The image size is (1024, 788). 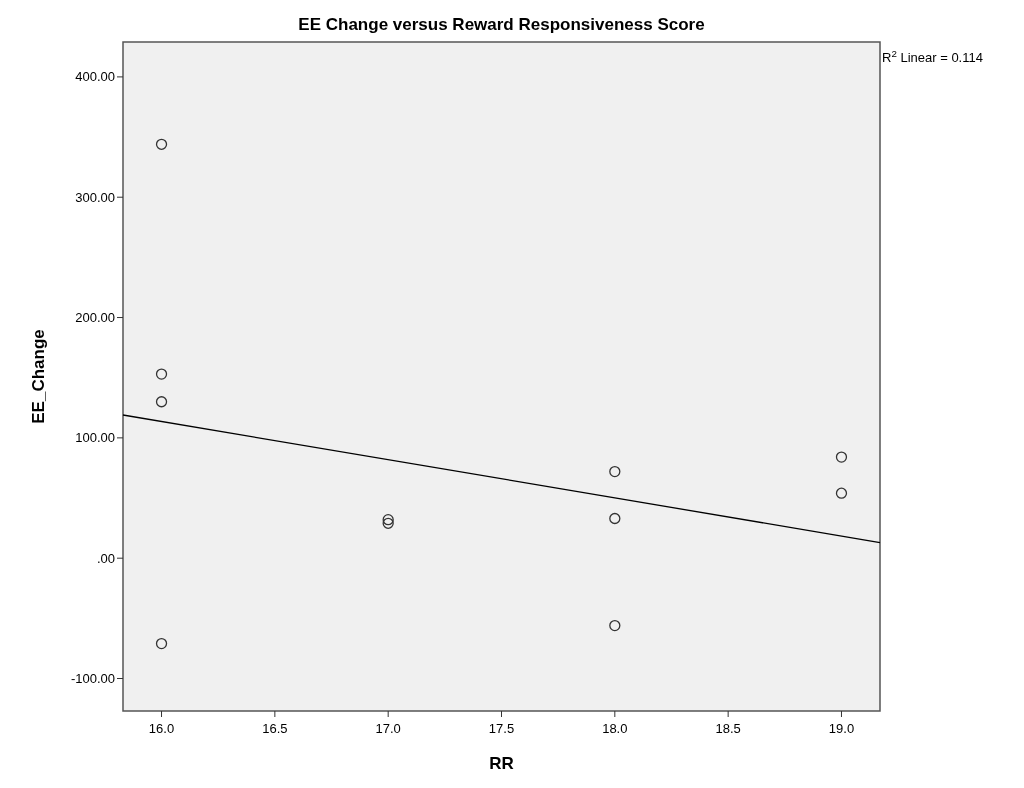 I want to click on y-tick-label: 200.00, so click(x=95, y=318).